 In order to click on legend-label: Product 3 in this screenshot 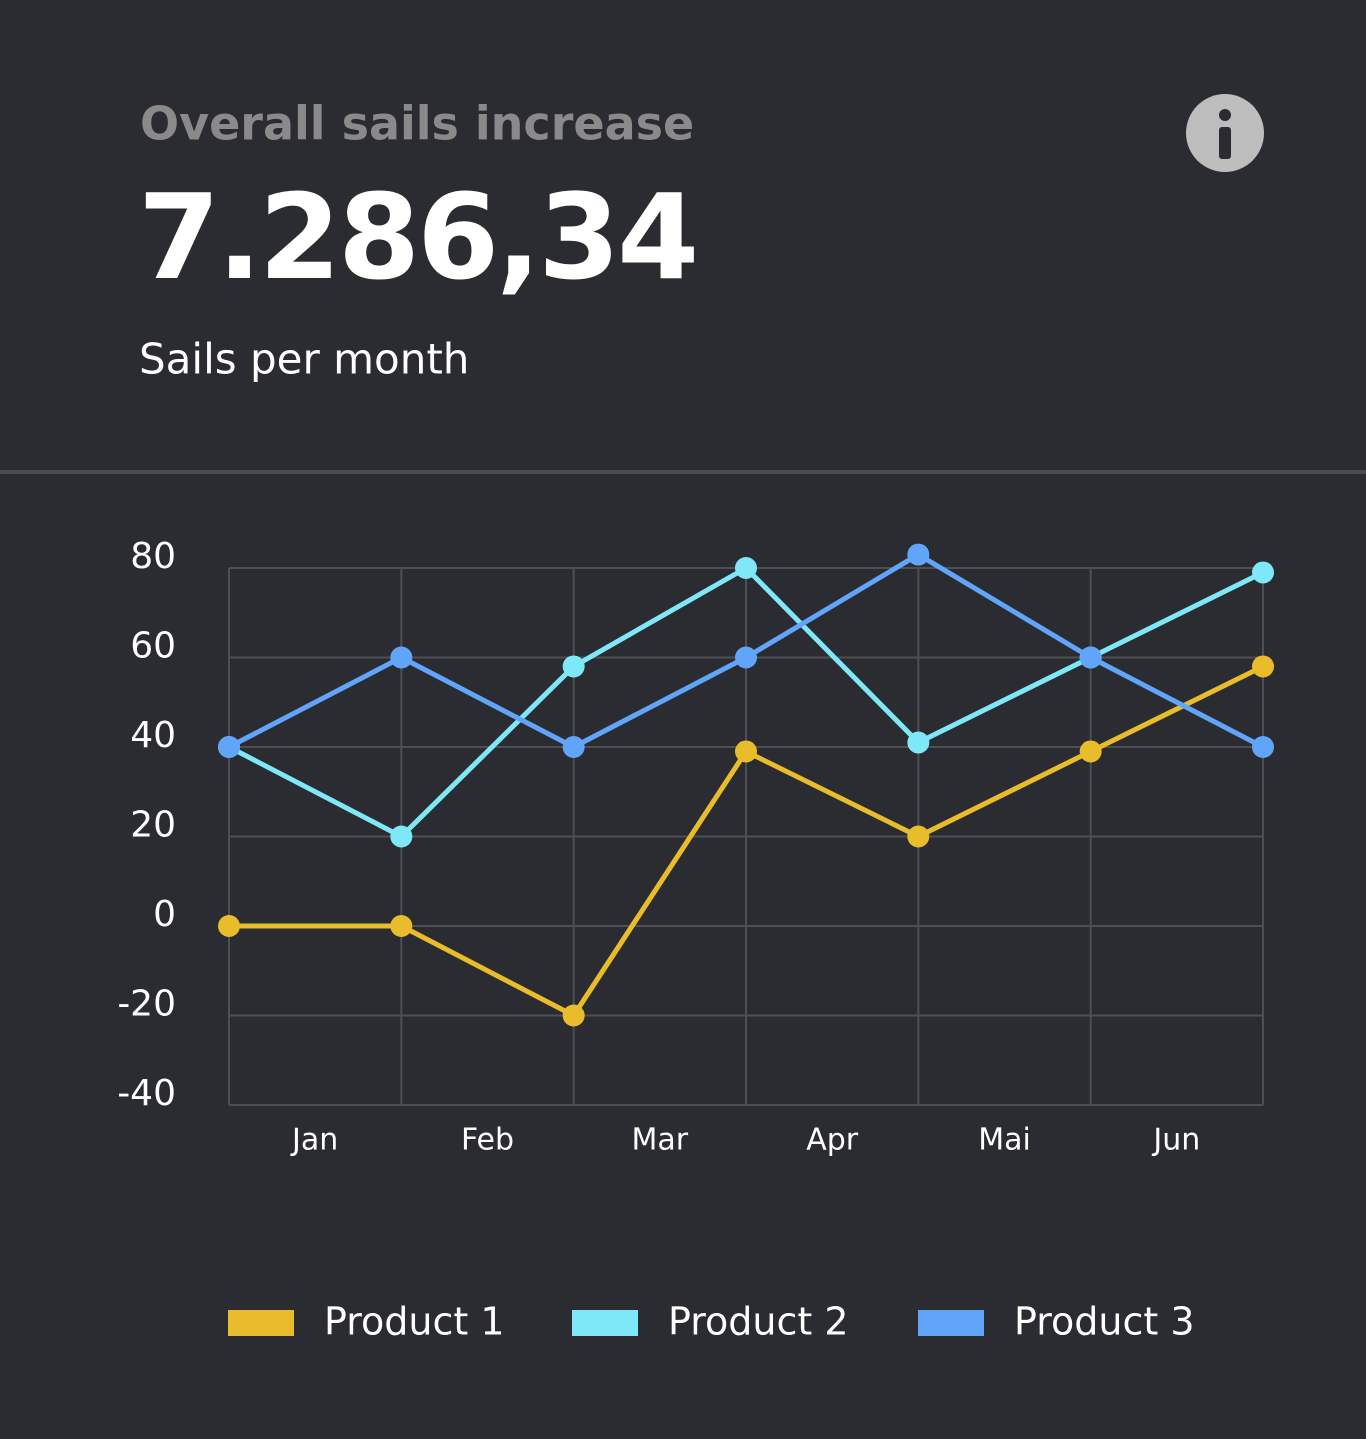, I will do `click(1104, 1322)`.